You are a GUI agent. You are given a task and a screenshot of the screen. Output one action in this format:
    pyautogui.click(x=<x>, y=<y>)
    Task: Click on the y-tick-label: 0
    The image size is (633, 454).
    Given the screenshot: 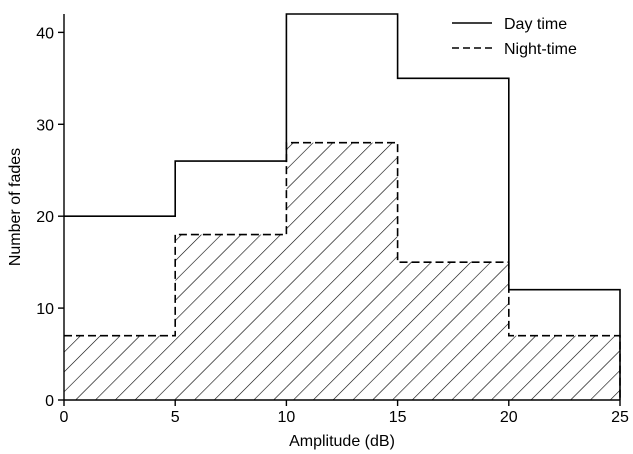 What is the action you would take?
    pyautogui.click(x=49, y=401)
    